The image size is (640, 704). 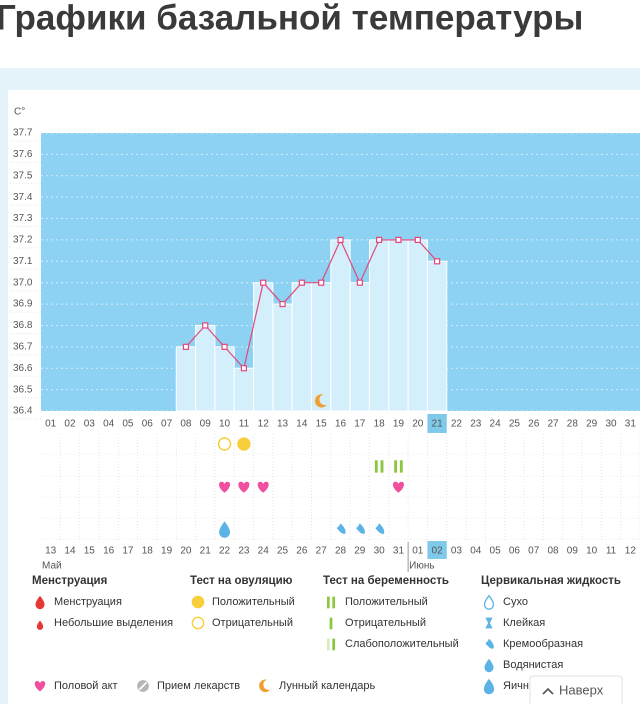 What do you see at coordinates (380, 551) in the screenshot?
I see `date-label: 30` at bounding box center [380, 551].